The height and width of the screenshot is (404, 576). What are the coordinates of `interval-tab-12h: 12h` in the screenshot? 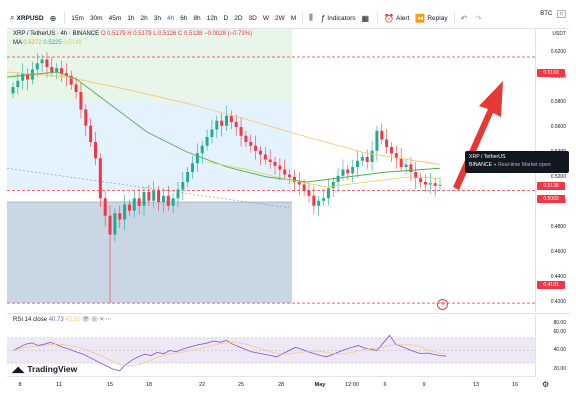 It's located at (212, 18).